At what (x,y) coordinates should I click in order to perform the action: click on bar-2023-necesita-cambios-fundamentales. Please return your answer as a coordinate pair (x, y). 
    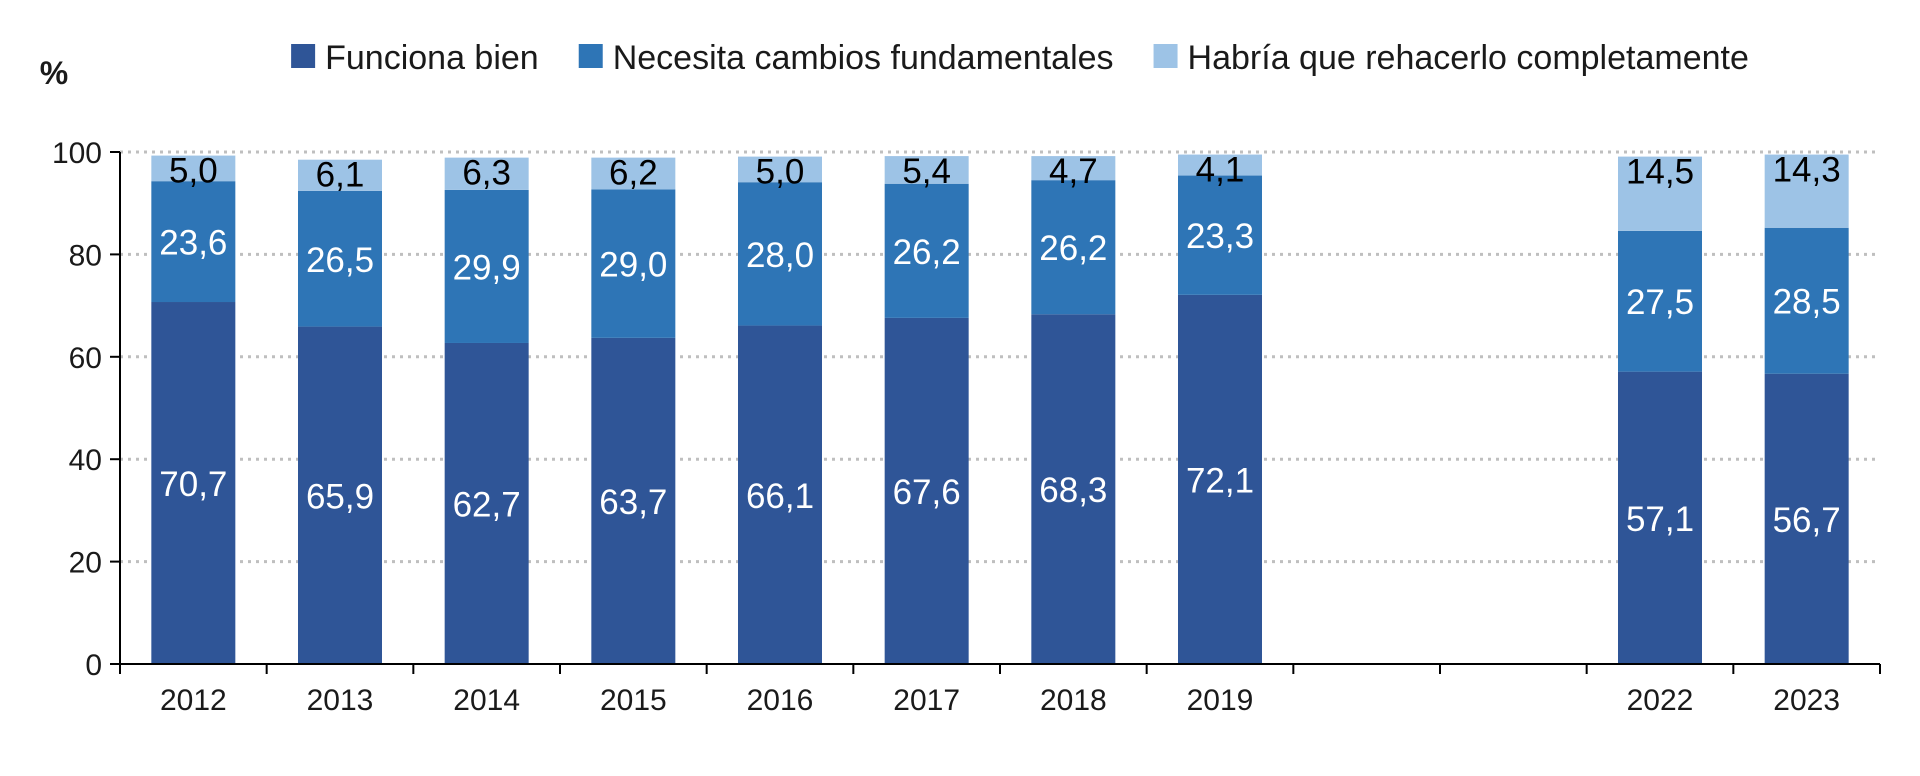
    Looking at the image, I should click on (1806, 300).